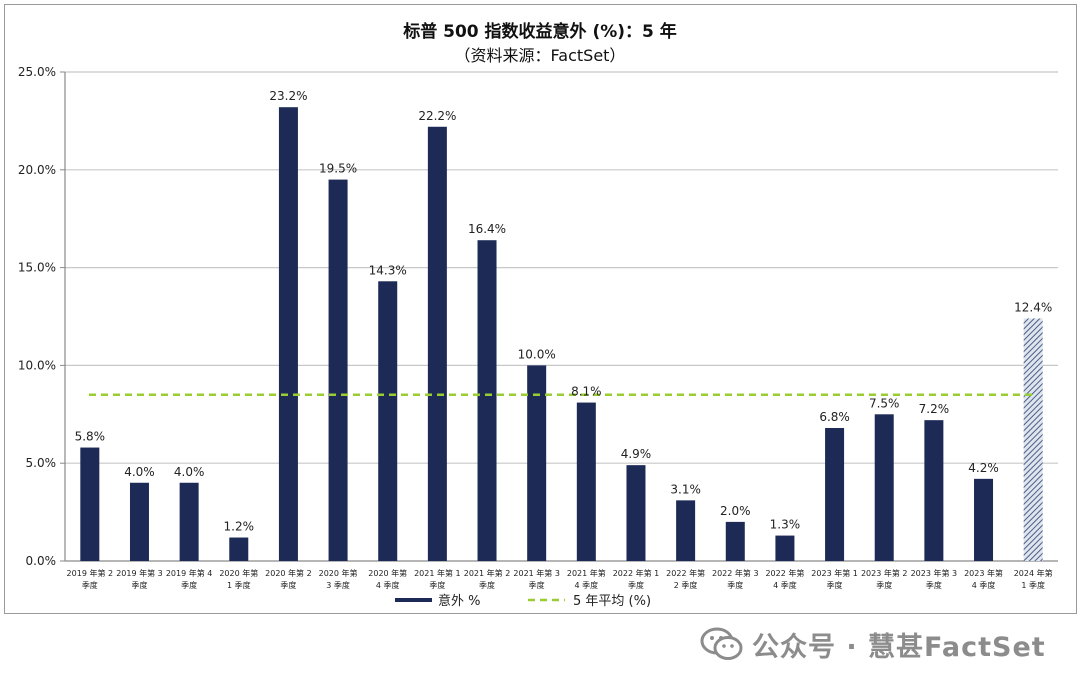  I want to click on bar-value-label: 23.2%, so click(288, 96).